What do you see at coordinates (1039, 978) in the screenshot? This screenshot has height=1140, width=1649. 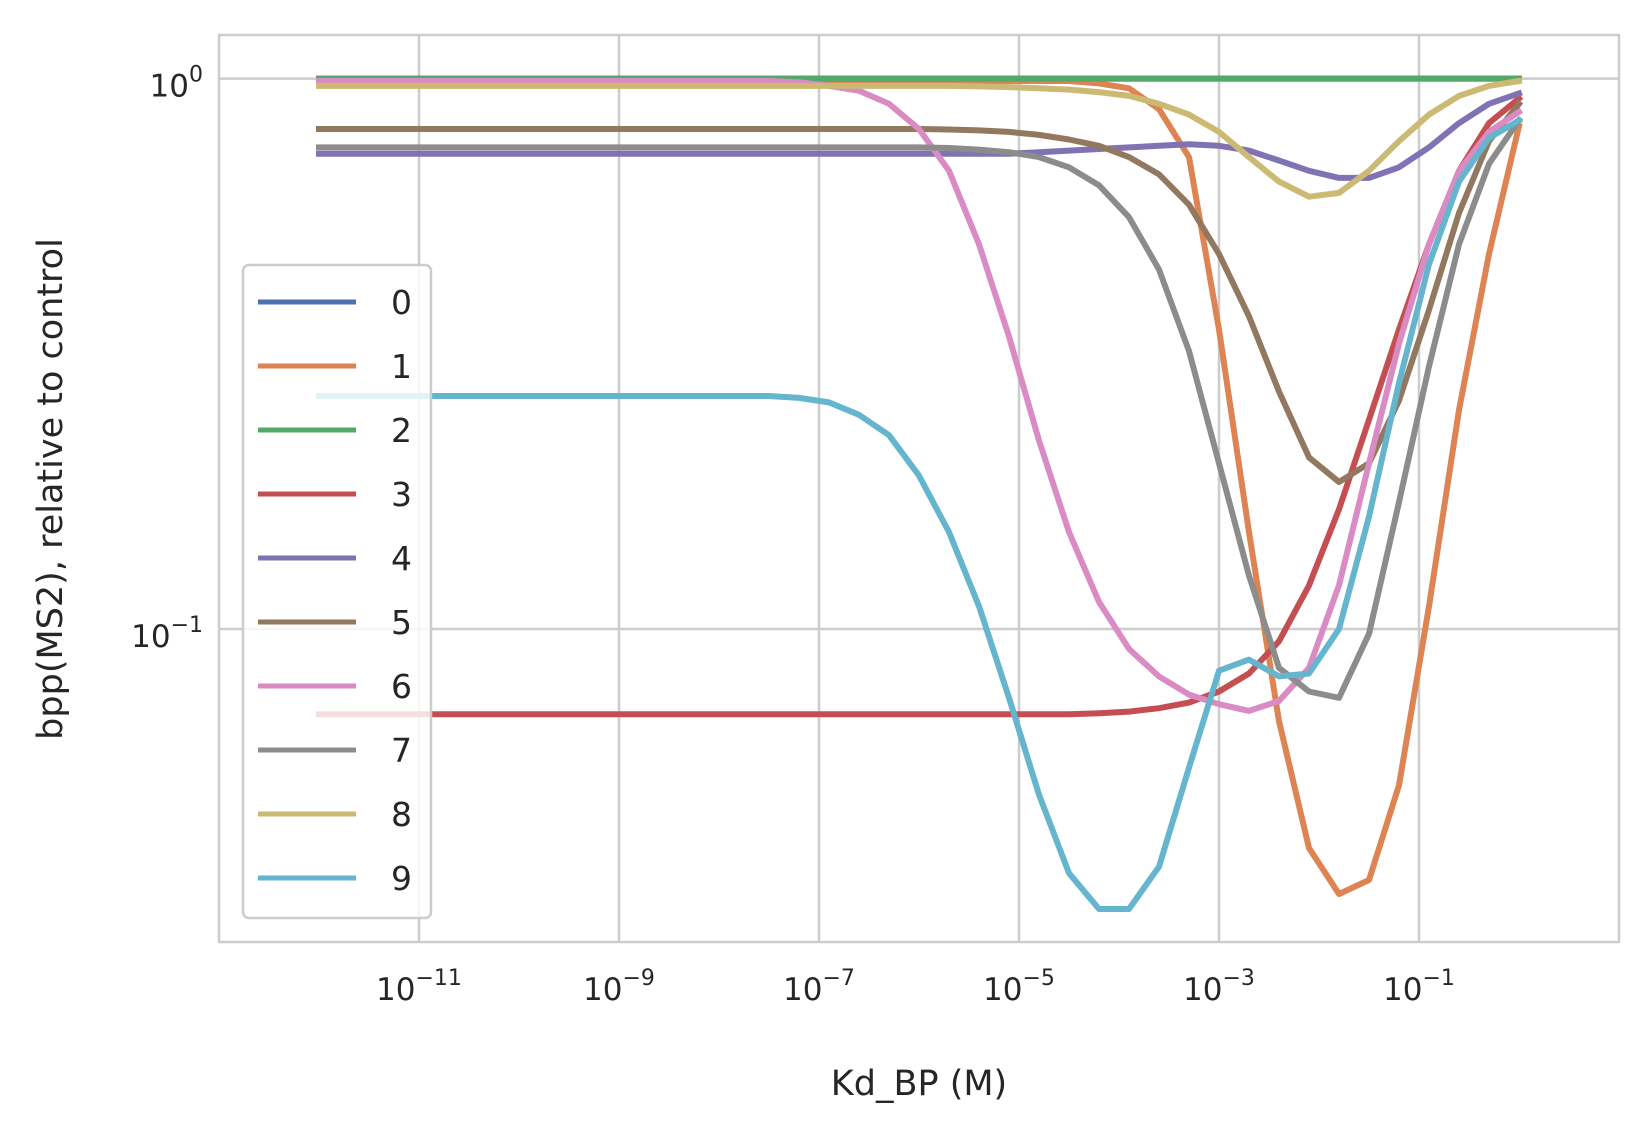 I see `x-tick-label-exponent: −5` at bounding box center [1039, 978].